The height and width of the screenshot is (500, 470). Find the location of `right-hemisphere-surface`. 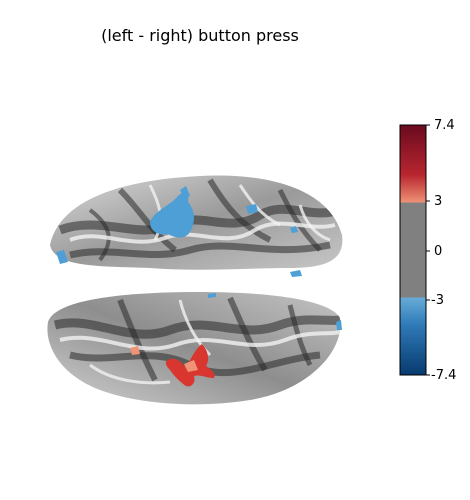

right-hemisphere-surface is located at coordinates (194, 348).